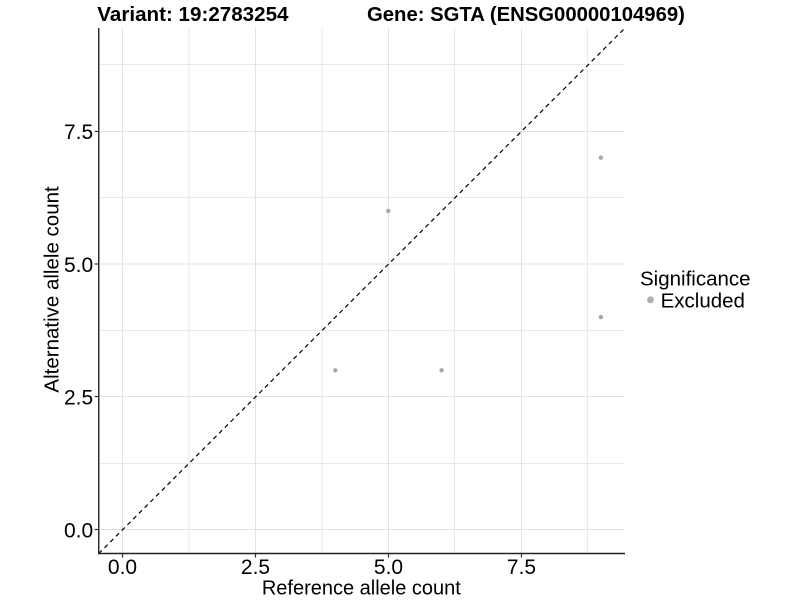 This screenshot has width=800, height=605. What do you see at coordinates (52, 289) in the screenshot?
I see `svg-text: Alternative allele count` at bounding box center [52, 289].